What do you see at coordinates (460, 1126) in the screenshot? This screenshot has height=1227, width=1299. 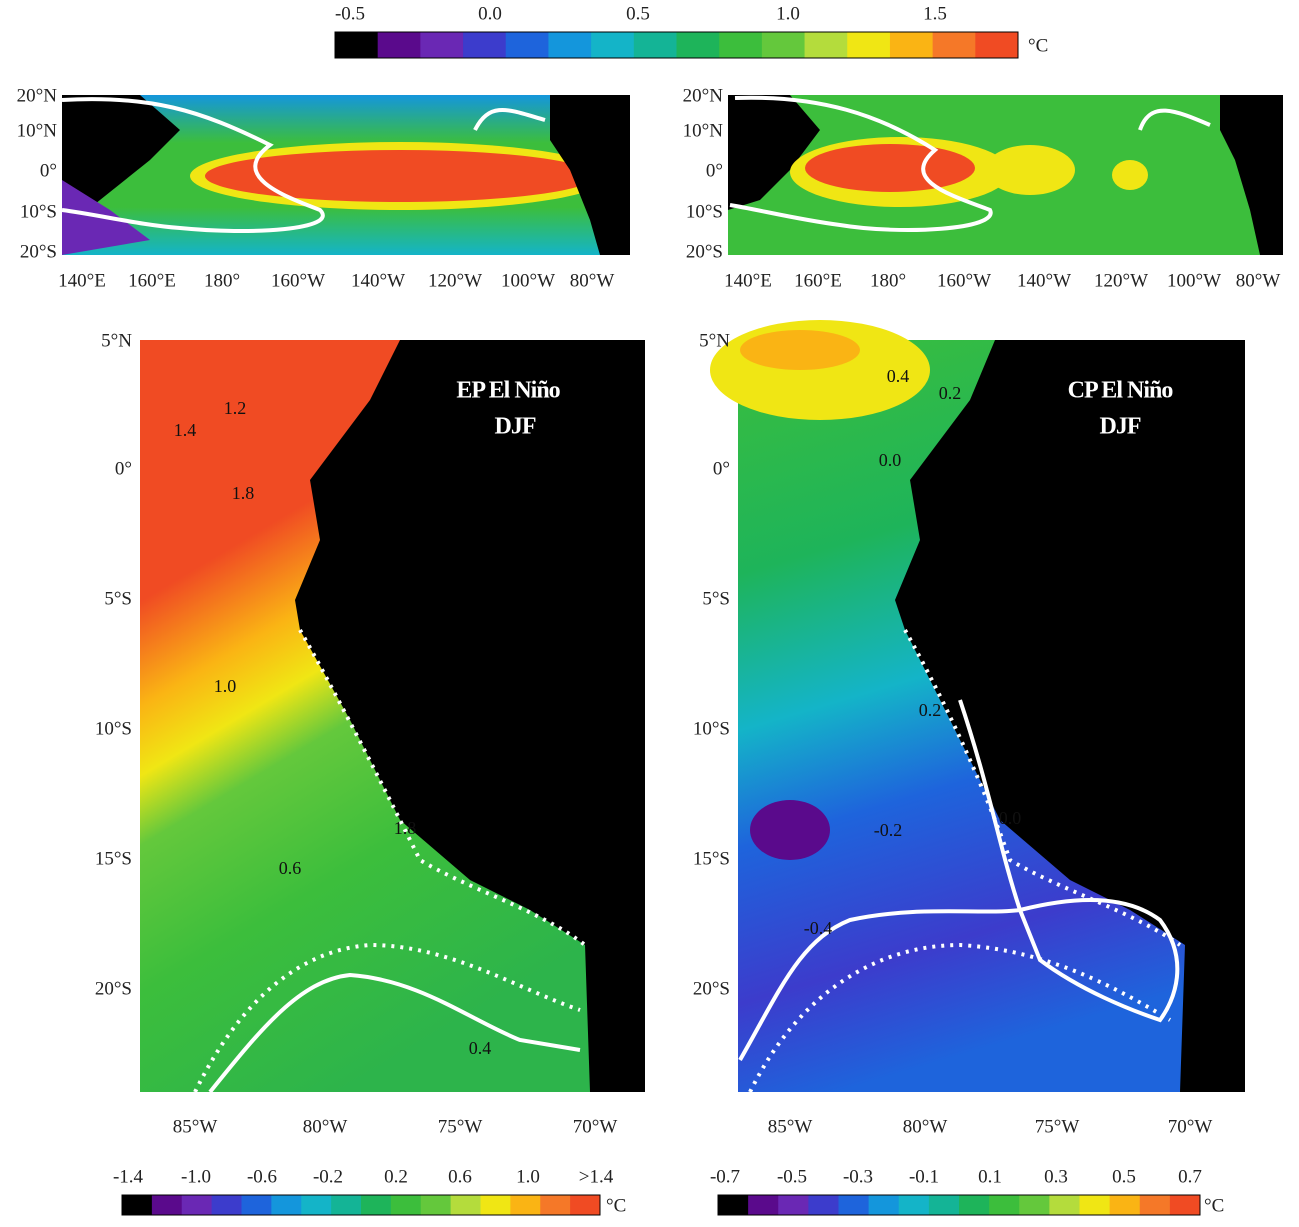 I see `x-label: 75°W` at bounding box center [460, 1126].